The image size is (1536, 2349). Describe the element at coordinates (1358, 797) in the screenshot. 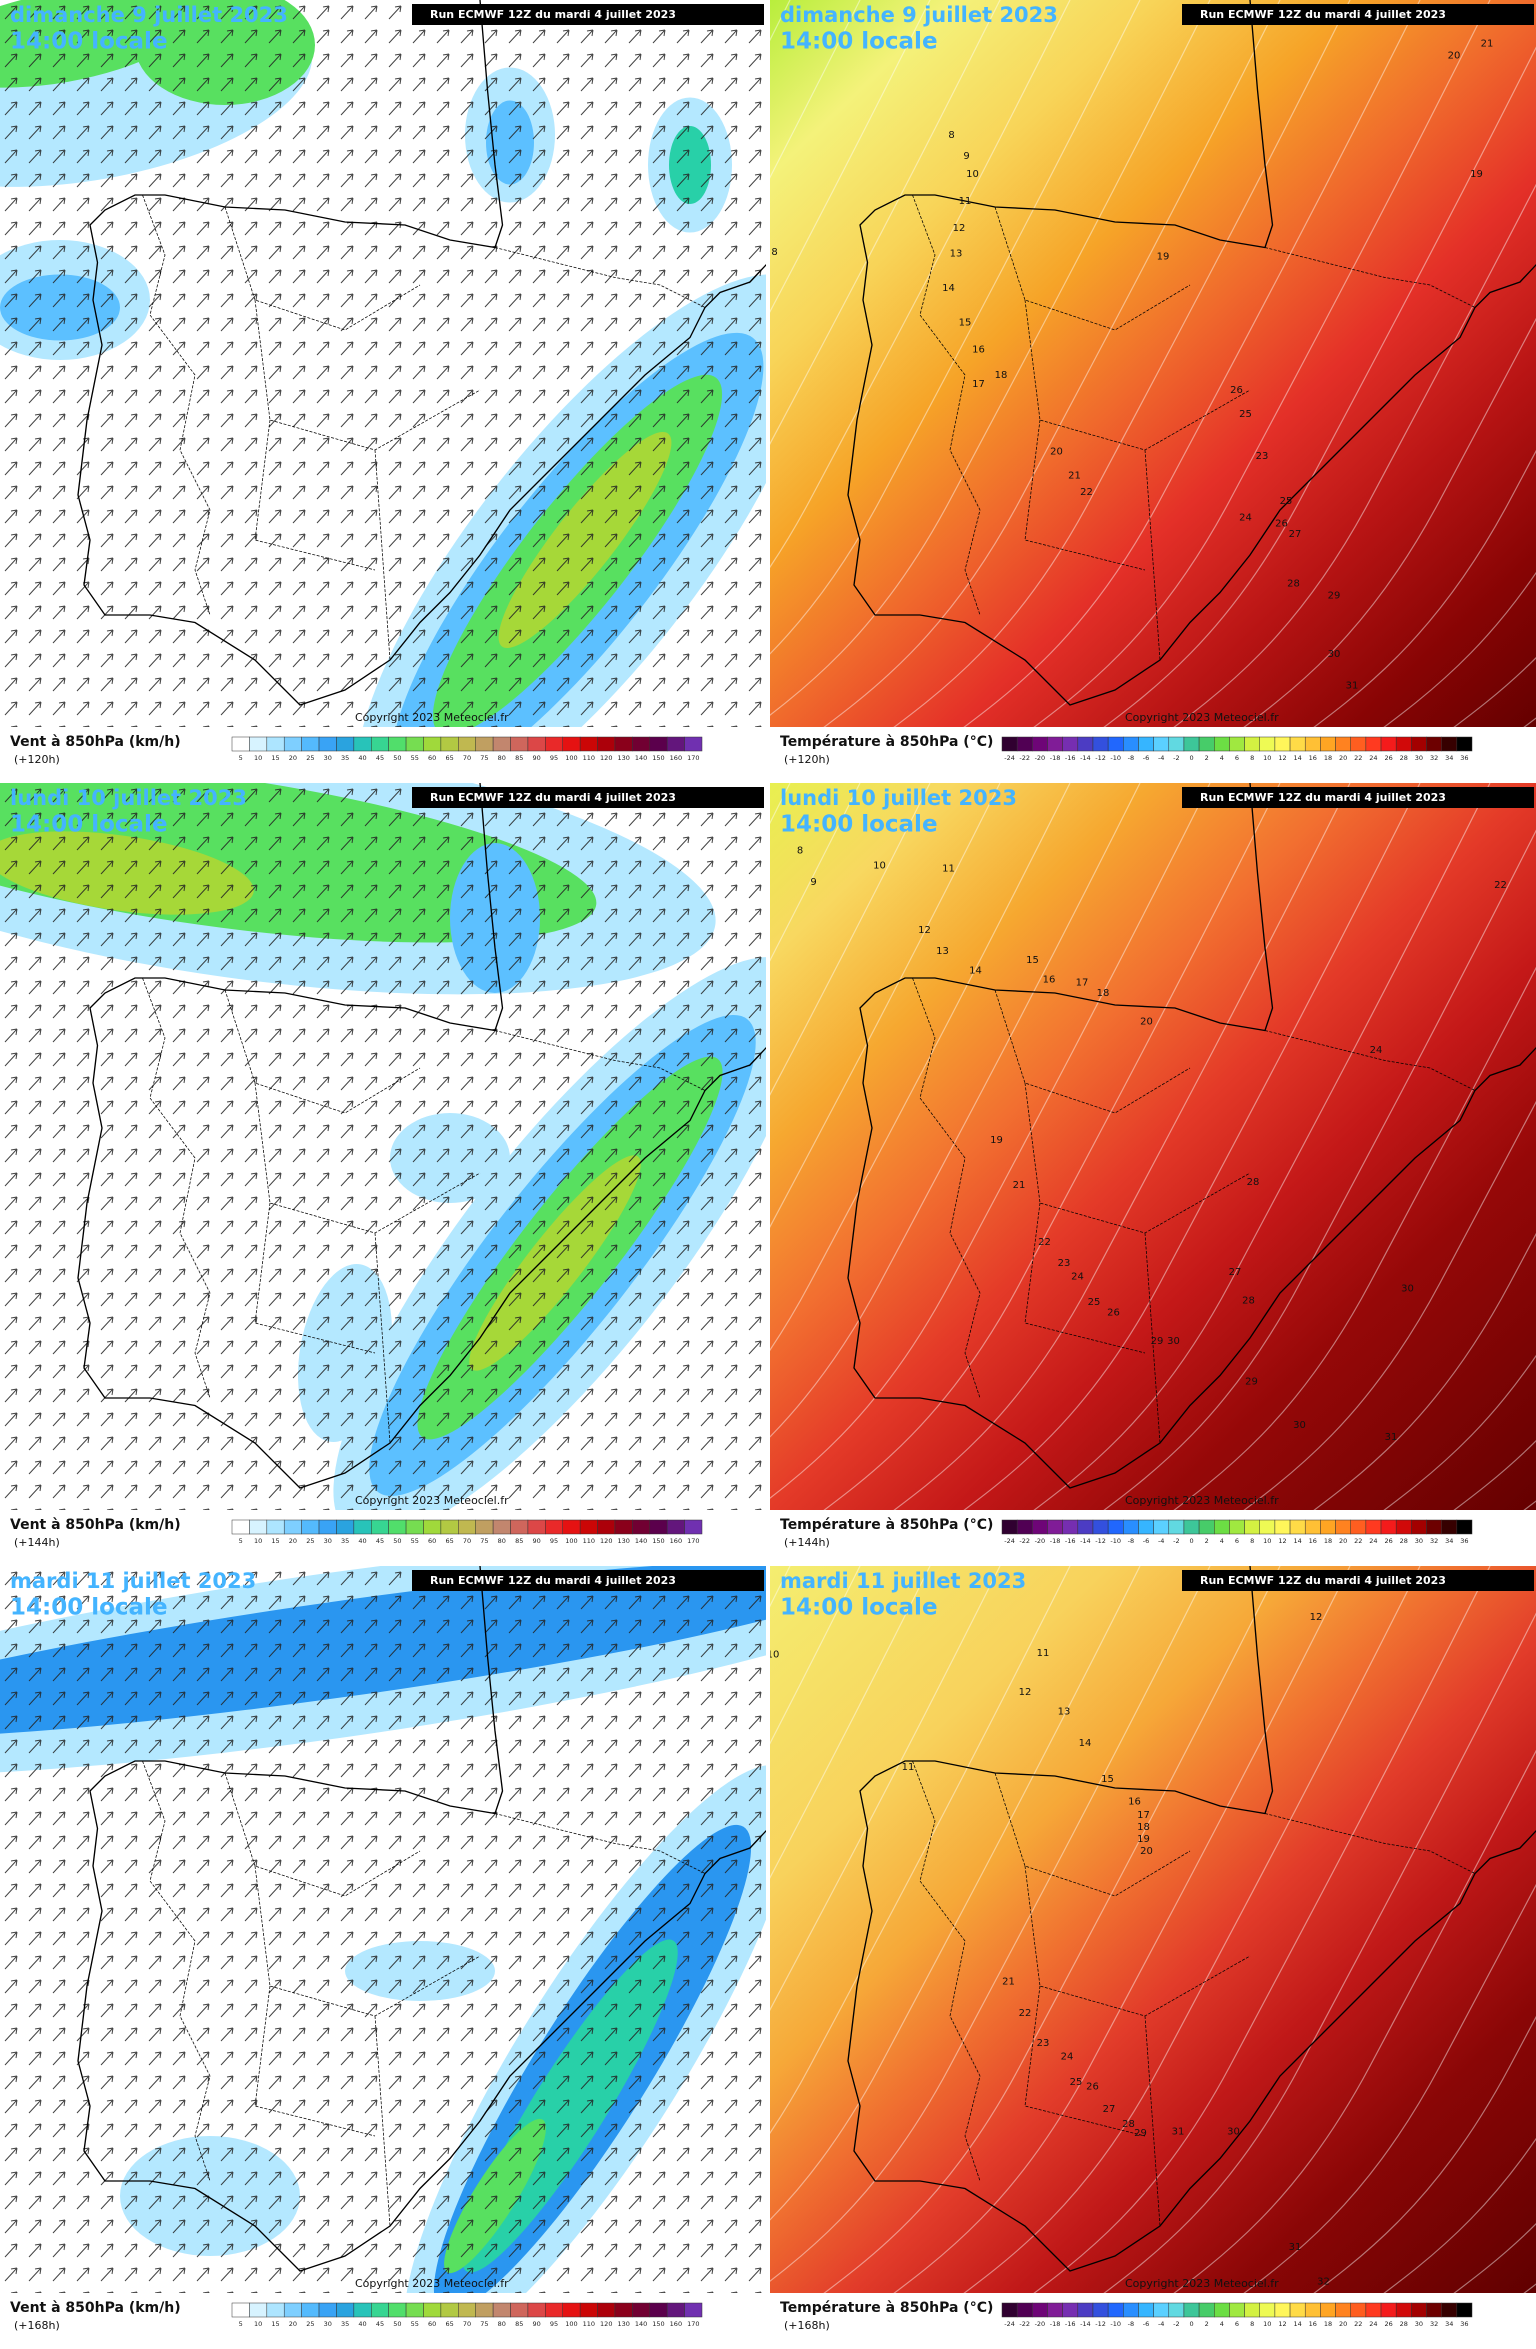

I see `run-banner` at that location.